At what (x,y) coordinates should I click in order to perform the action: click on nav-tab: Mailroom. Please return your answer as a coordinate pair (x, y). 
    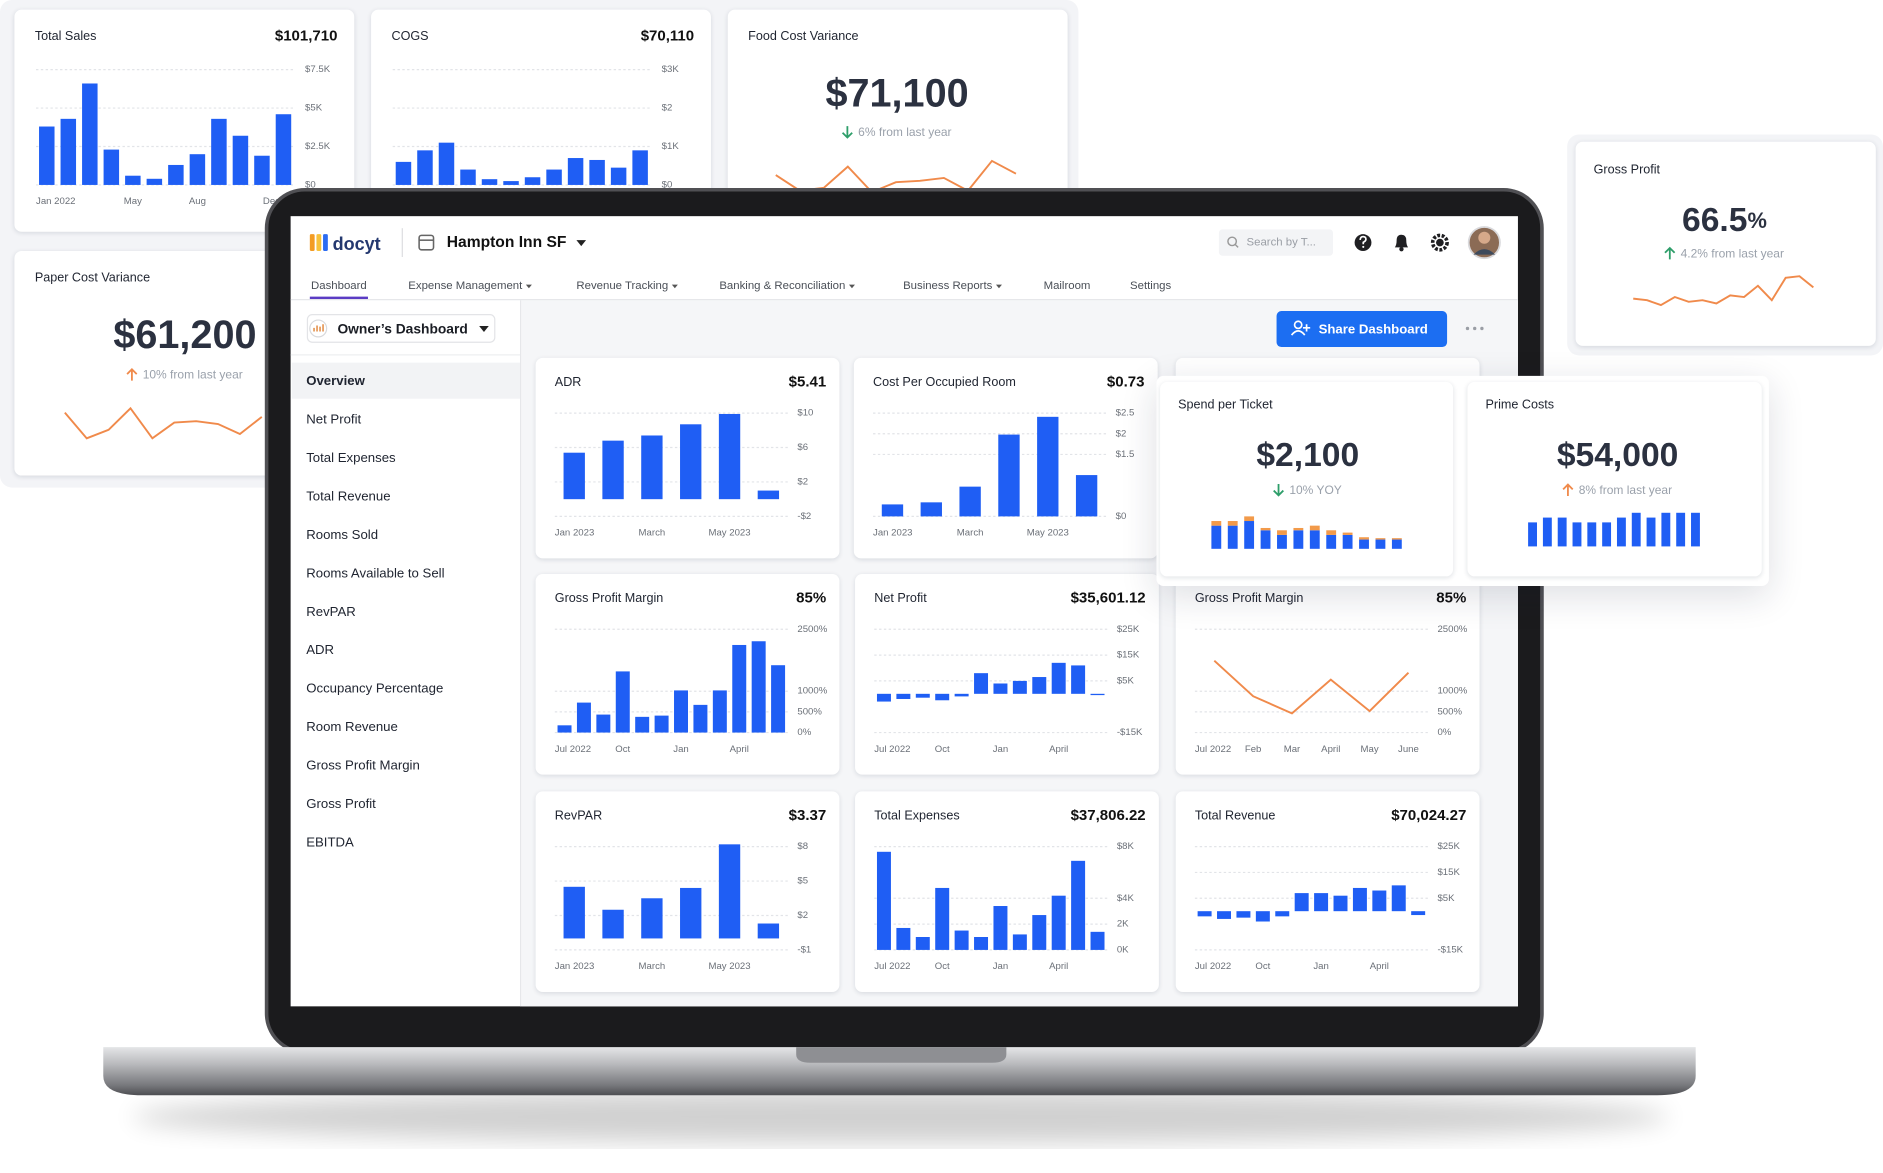
    Looking at the image, I should click on (1067, 286).